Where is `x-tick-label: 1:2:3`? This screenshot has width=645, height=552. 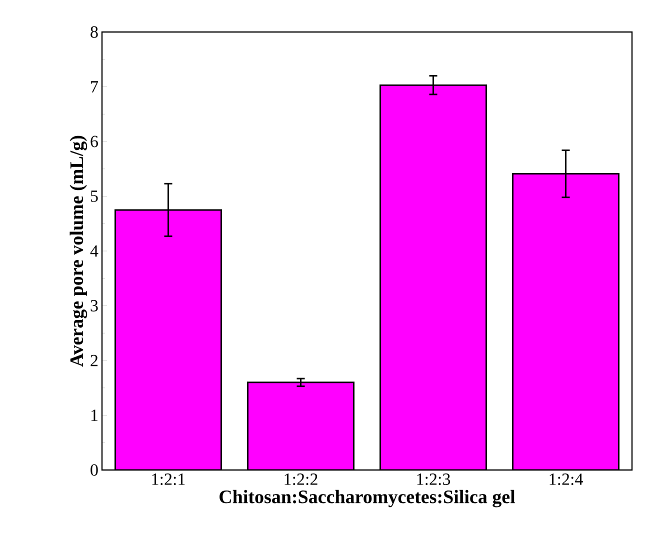
x-tick-label: 1:2:3 is located at coordinates (433, 480).